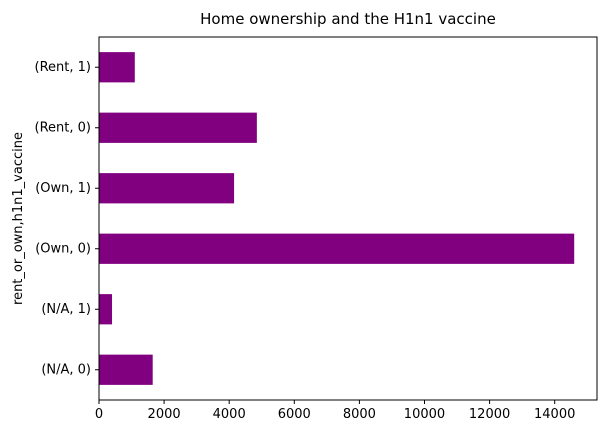 The image size is (605, 435). Describe the element at coordinates (554, 414) in the screenshot. I see `x-tick-label-7: 14000` at that location.